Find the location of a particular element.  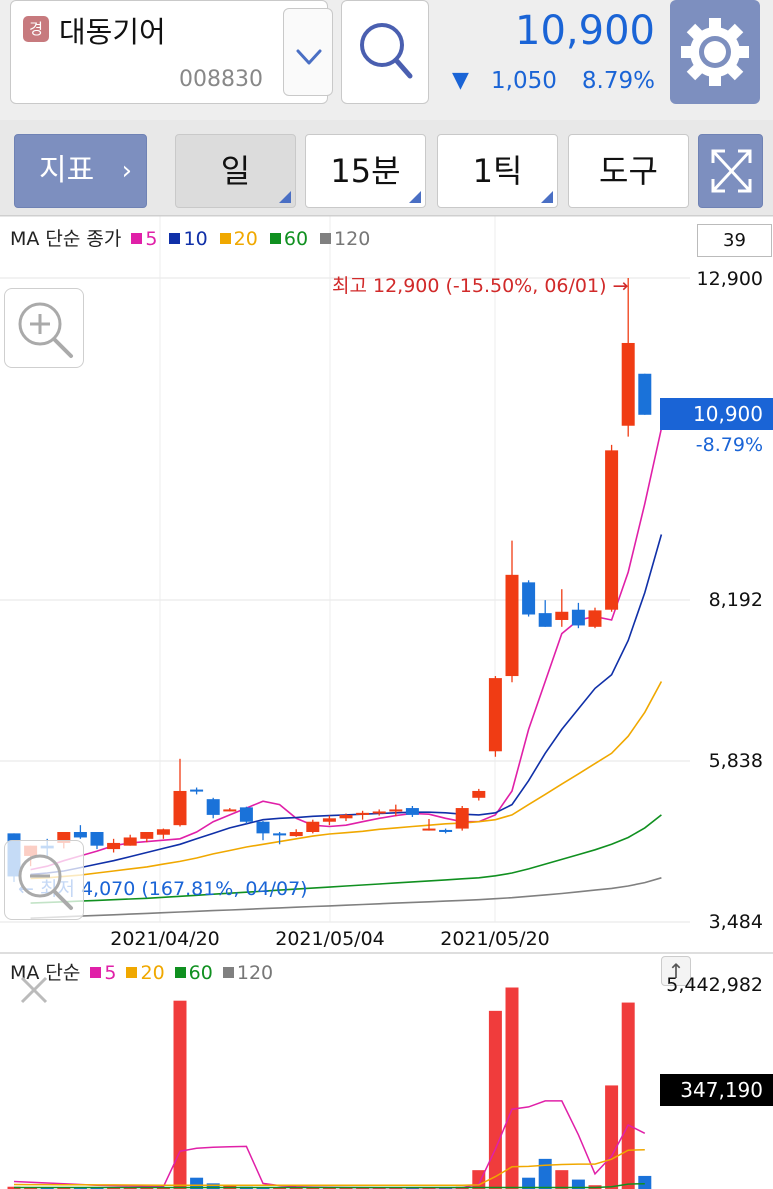

current-price-marker: 10,900 is located at coordinates (716, 414).